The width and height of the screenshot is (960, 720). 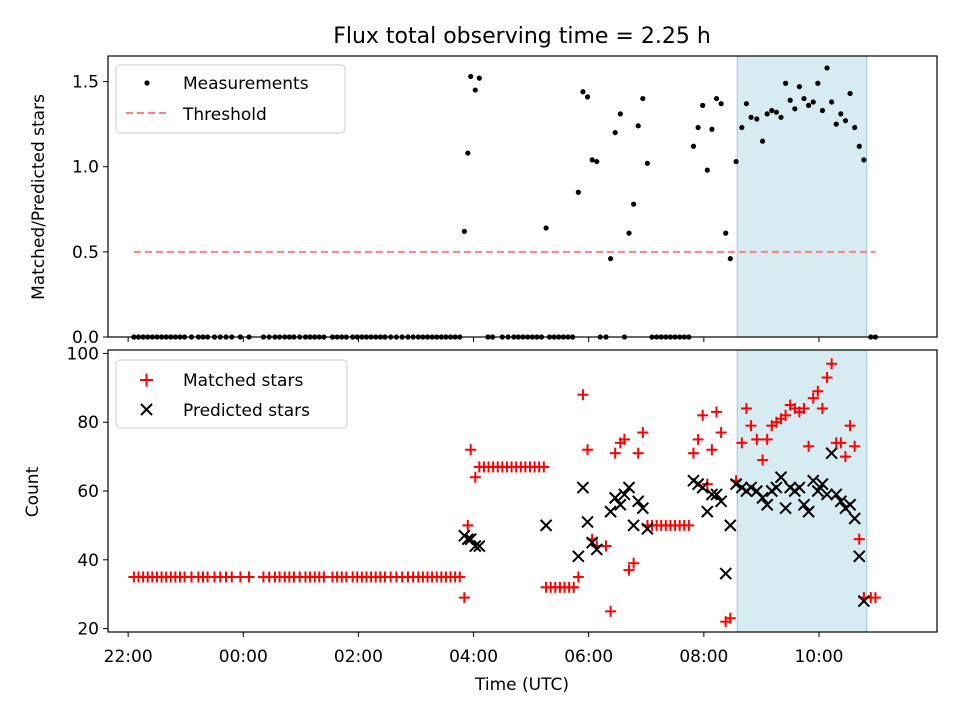 I want to click on top-panel-highlight-span, so click(x=802, y=196).